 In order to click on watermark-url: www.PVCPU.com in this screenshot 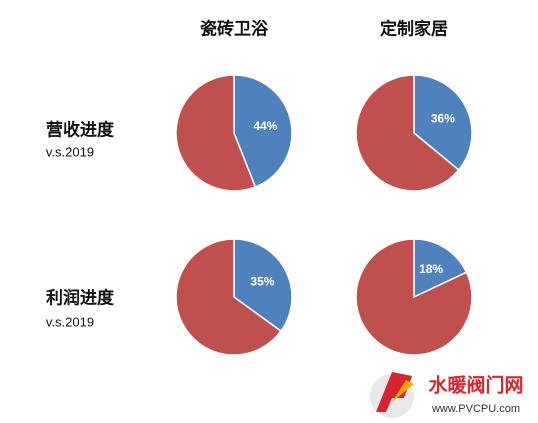, I will do `click(475, 409)`.